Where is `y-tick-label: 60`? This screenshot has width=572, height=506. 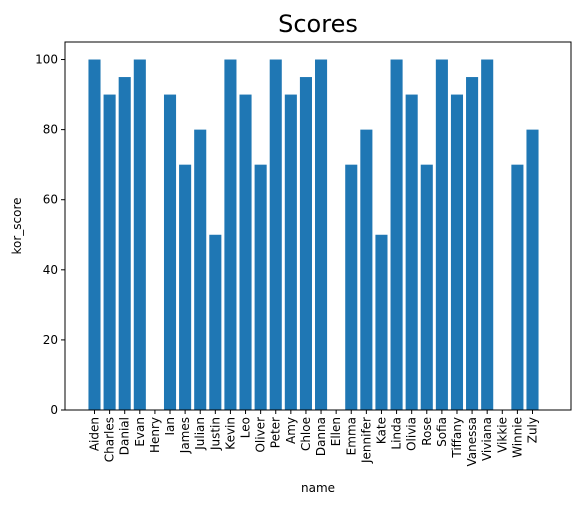 y-tick-label: 60 is located at coordinates (50, 200).